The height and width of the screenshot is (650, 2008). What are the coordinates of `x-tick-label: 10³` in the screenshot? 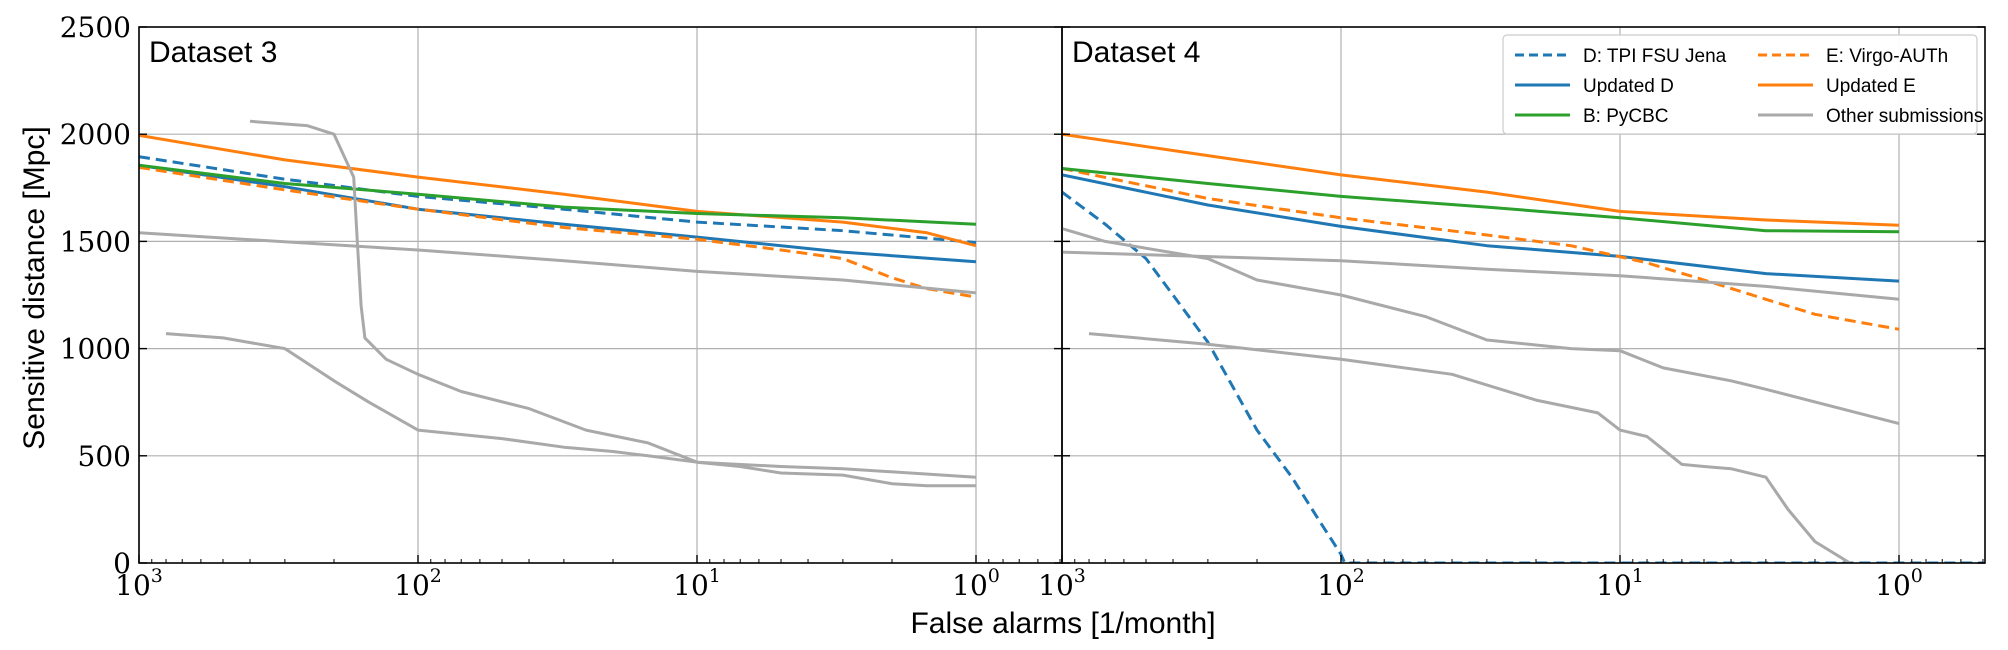 It's located at (1062, 583).